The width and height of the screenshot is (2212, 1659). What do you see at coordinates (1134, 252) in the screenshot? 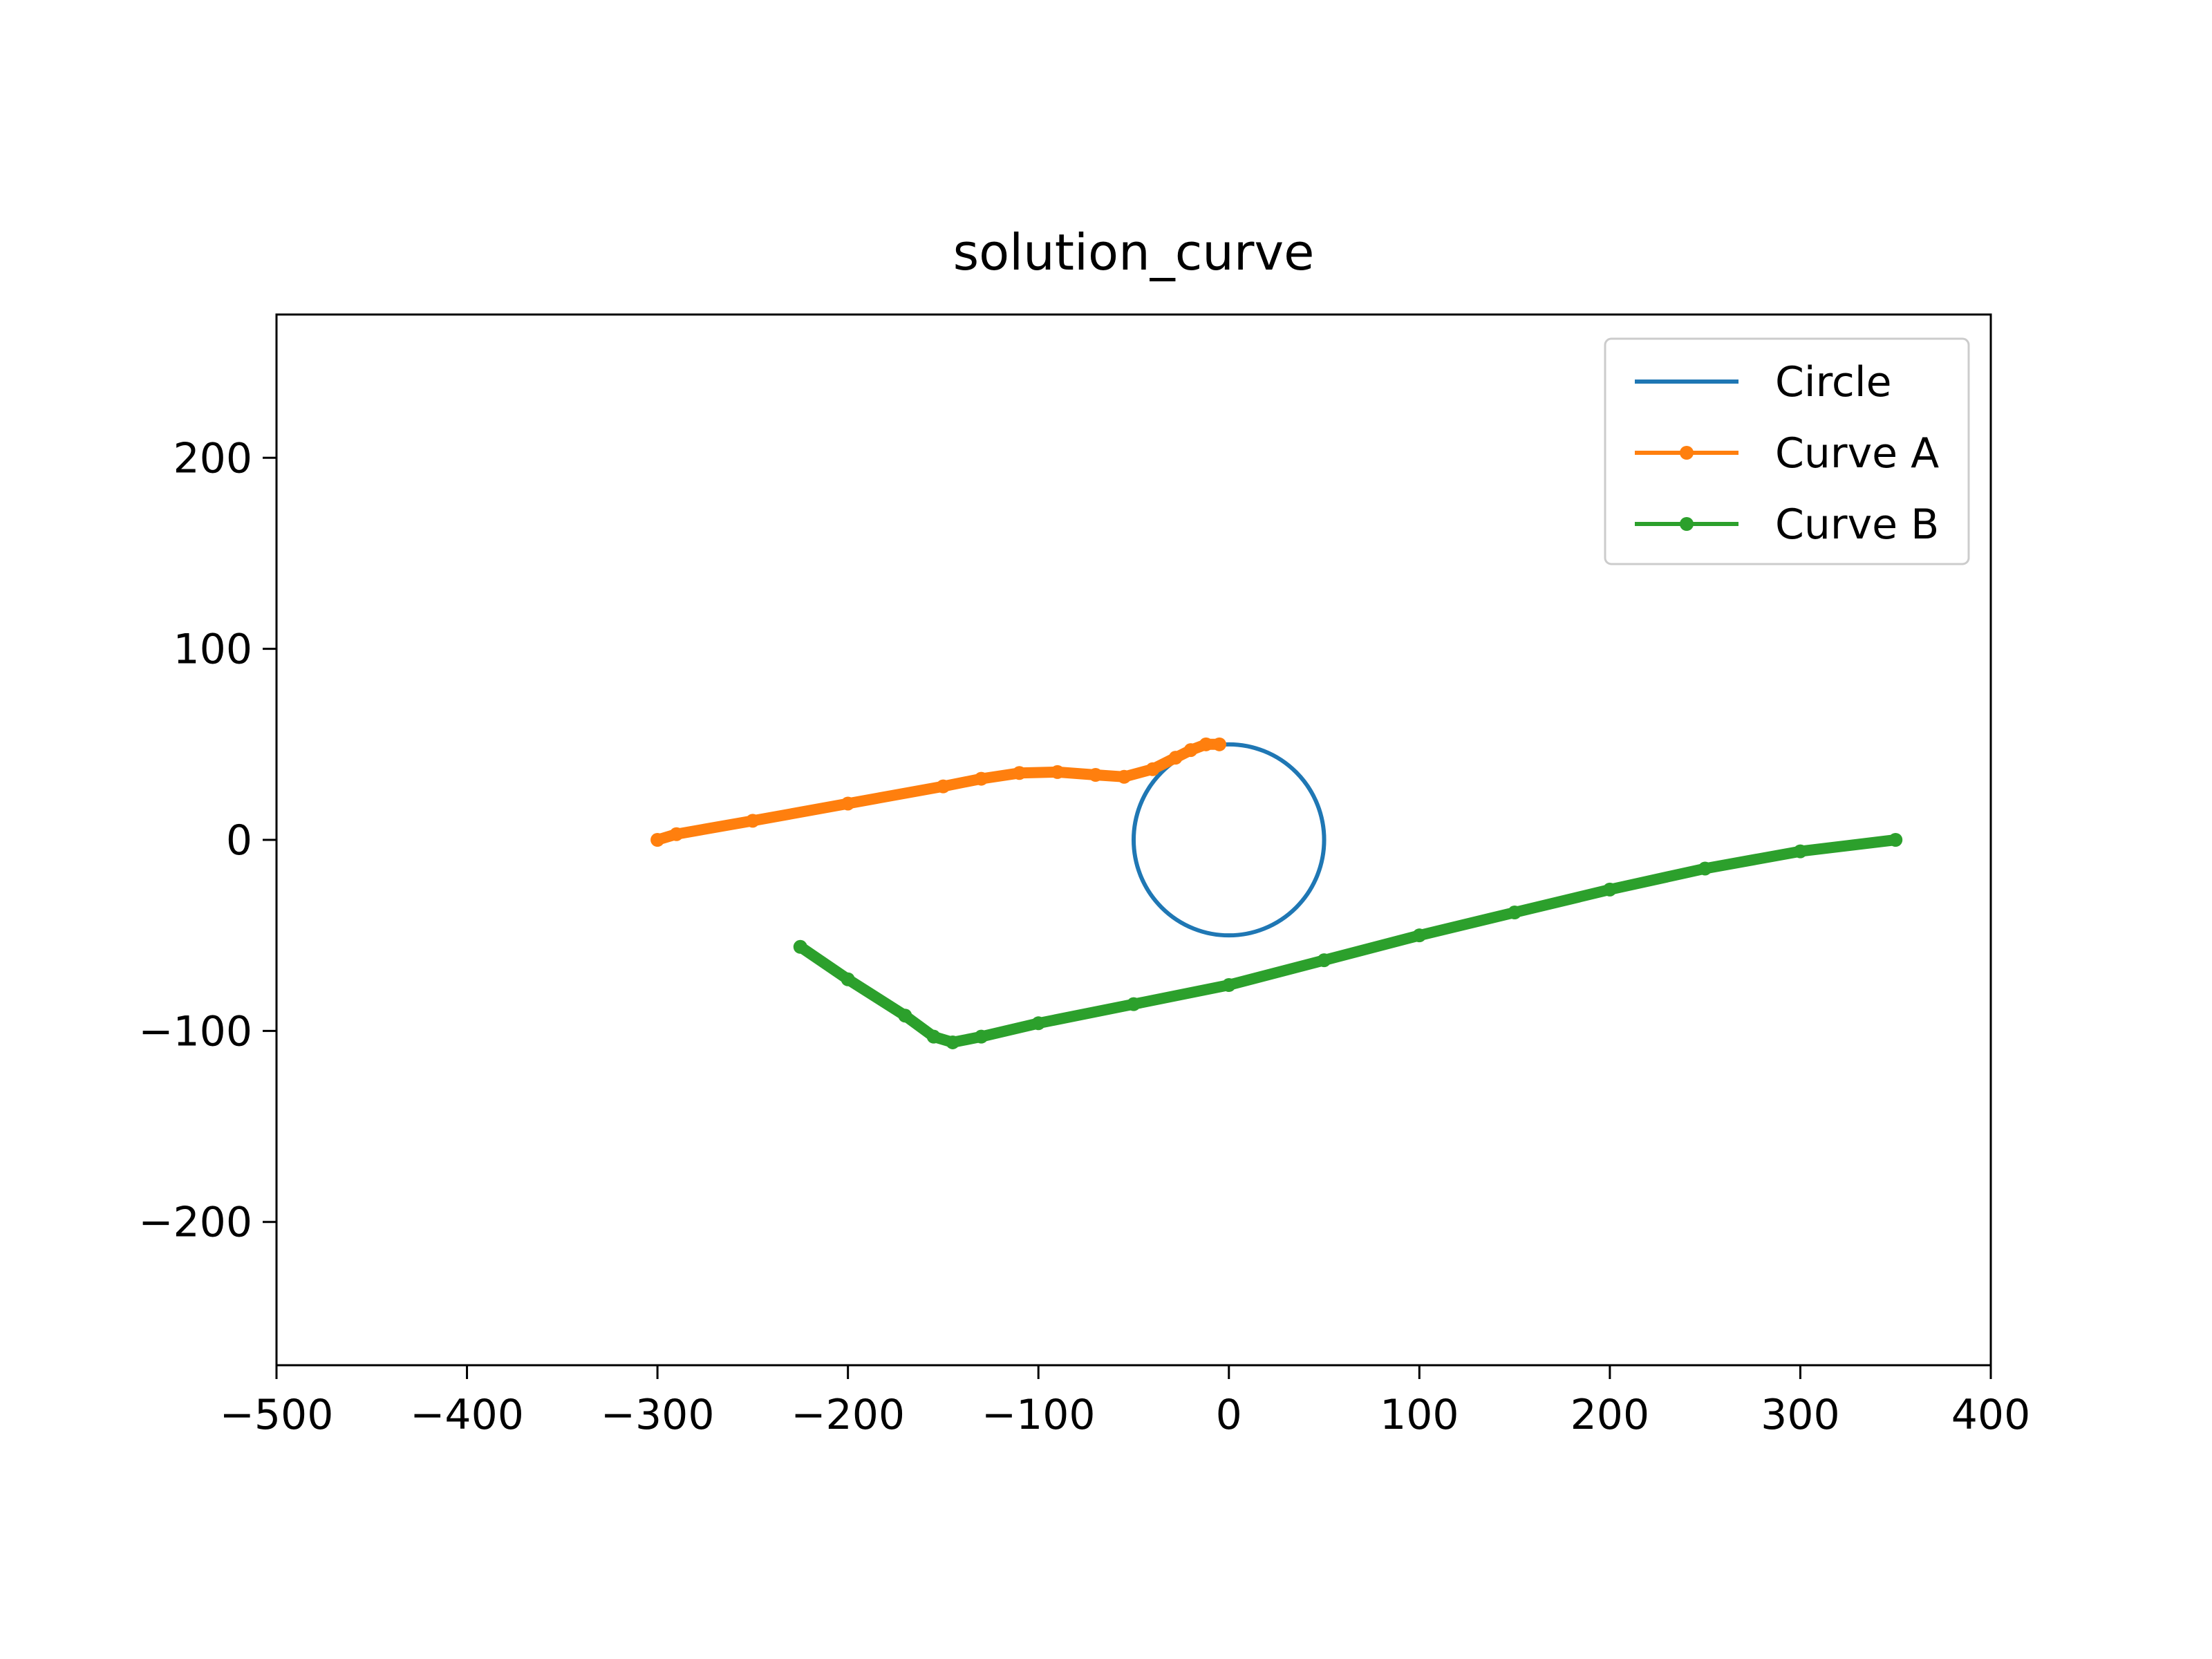
I see `chart-title: solution_curve` at bounding box center [1134, 252].